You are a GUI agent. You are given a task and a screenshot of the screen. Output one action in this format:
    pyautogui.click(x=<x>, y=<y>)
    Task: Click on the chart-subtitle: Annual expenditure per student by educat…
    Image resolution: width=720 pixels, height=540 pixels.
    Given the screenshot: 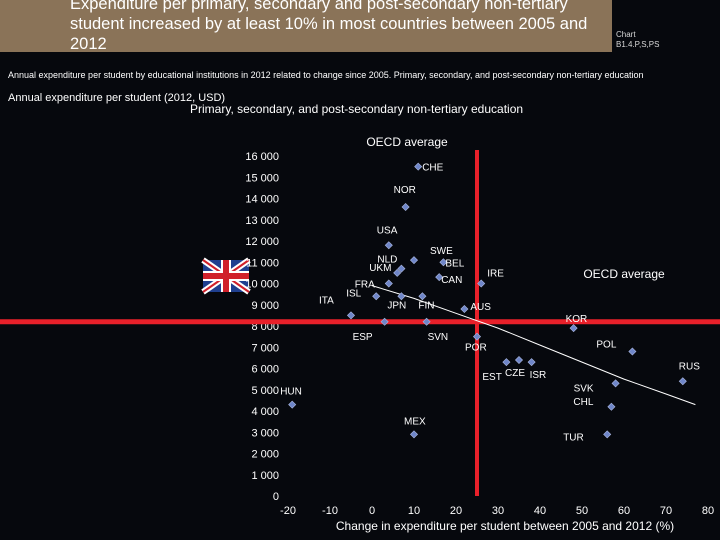 What is the action you would take?
    pyautogui.click(x=326, y=75)
    